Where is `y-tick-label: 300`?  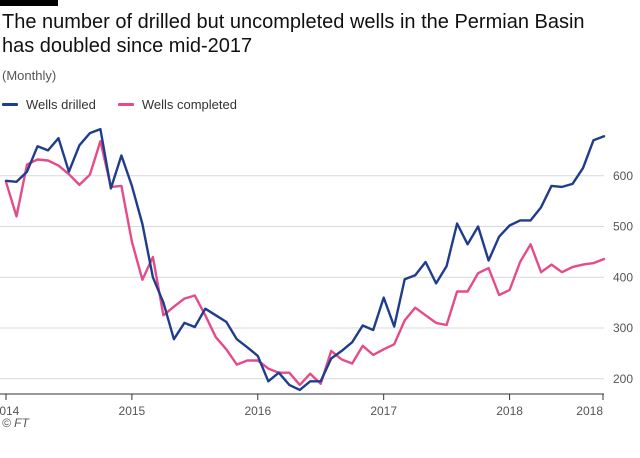
y-tick-label: 300 is located at coordinates (623, 328).